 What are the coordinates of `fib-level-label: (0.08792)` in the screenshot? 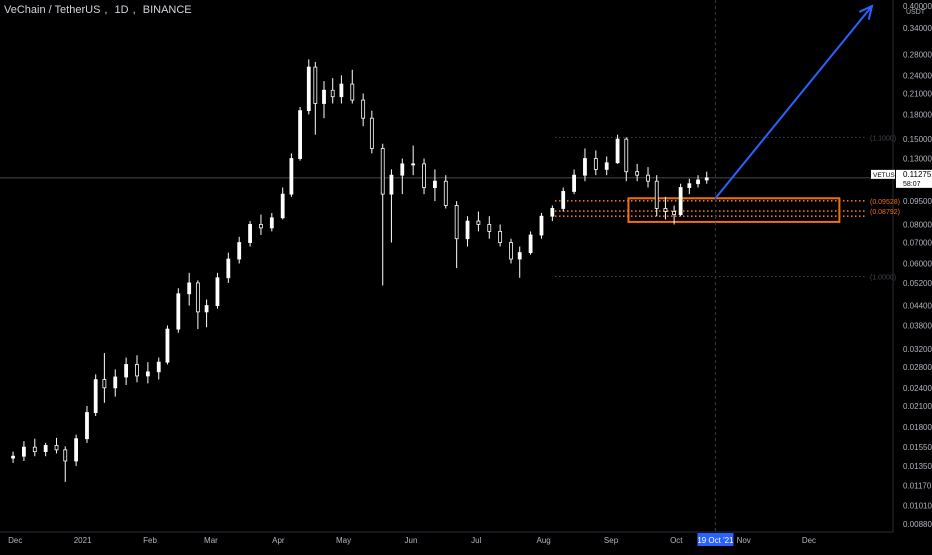 It's located at (885, 212).